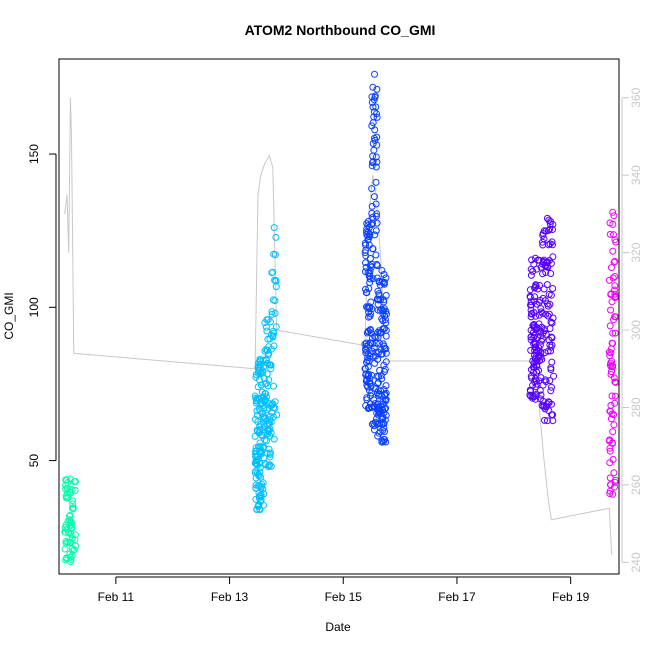  Describe the element at coordinates (636, 175) in the screenshot. I see `y2-tick-label: 340` at that location.